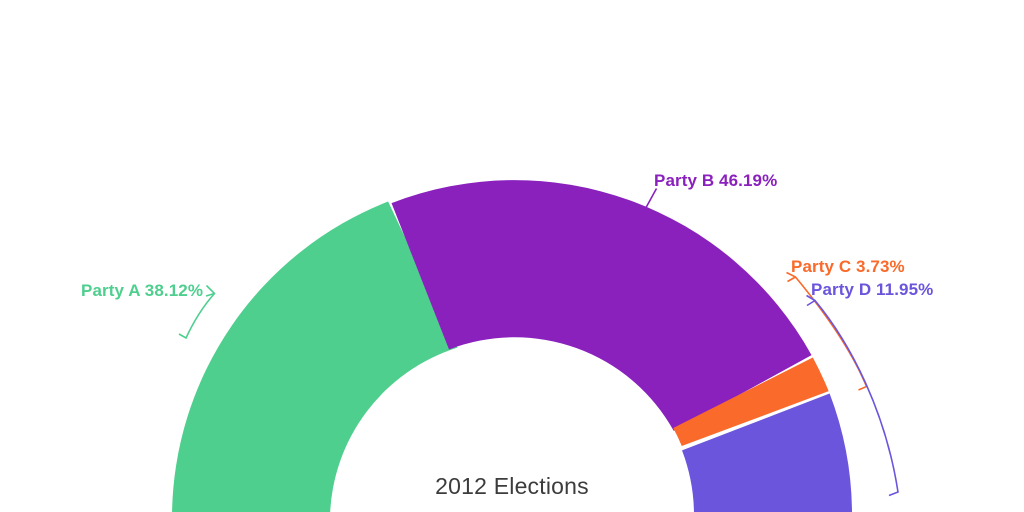  Describe the element at coordinates (210, 294) in the screenshot. I see `leader-tick-party-a` at that location.